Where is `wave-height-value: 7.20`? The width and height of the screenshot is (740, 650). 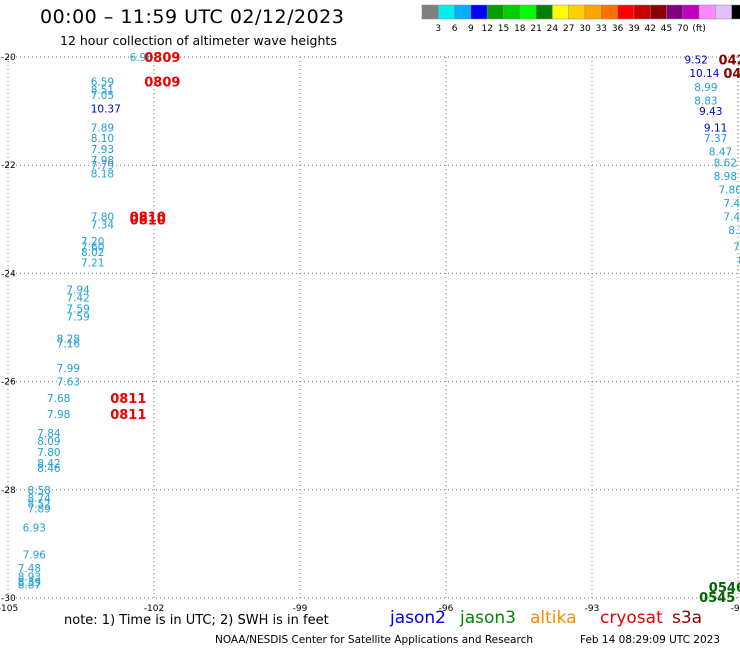 wave-height-value: 7.20 is located at coordinates (92, 242).